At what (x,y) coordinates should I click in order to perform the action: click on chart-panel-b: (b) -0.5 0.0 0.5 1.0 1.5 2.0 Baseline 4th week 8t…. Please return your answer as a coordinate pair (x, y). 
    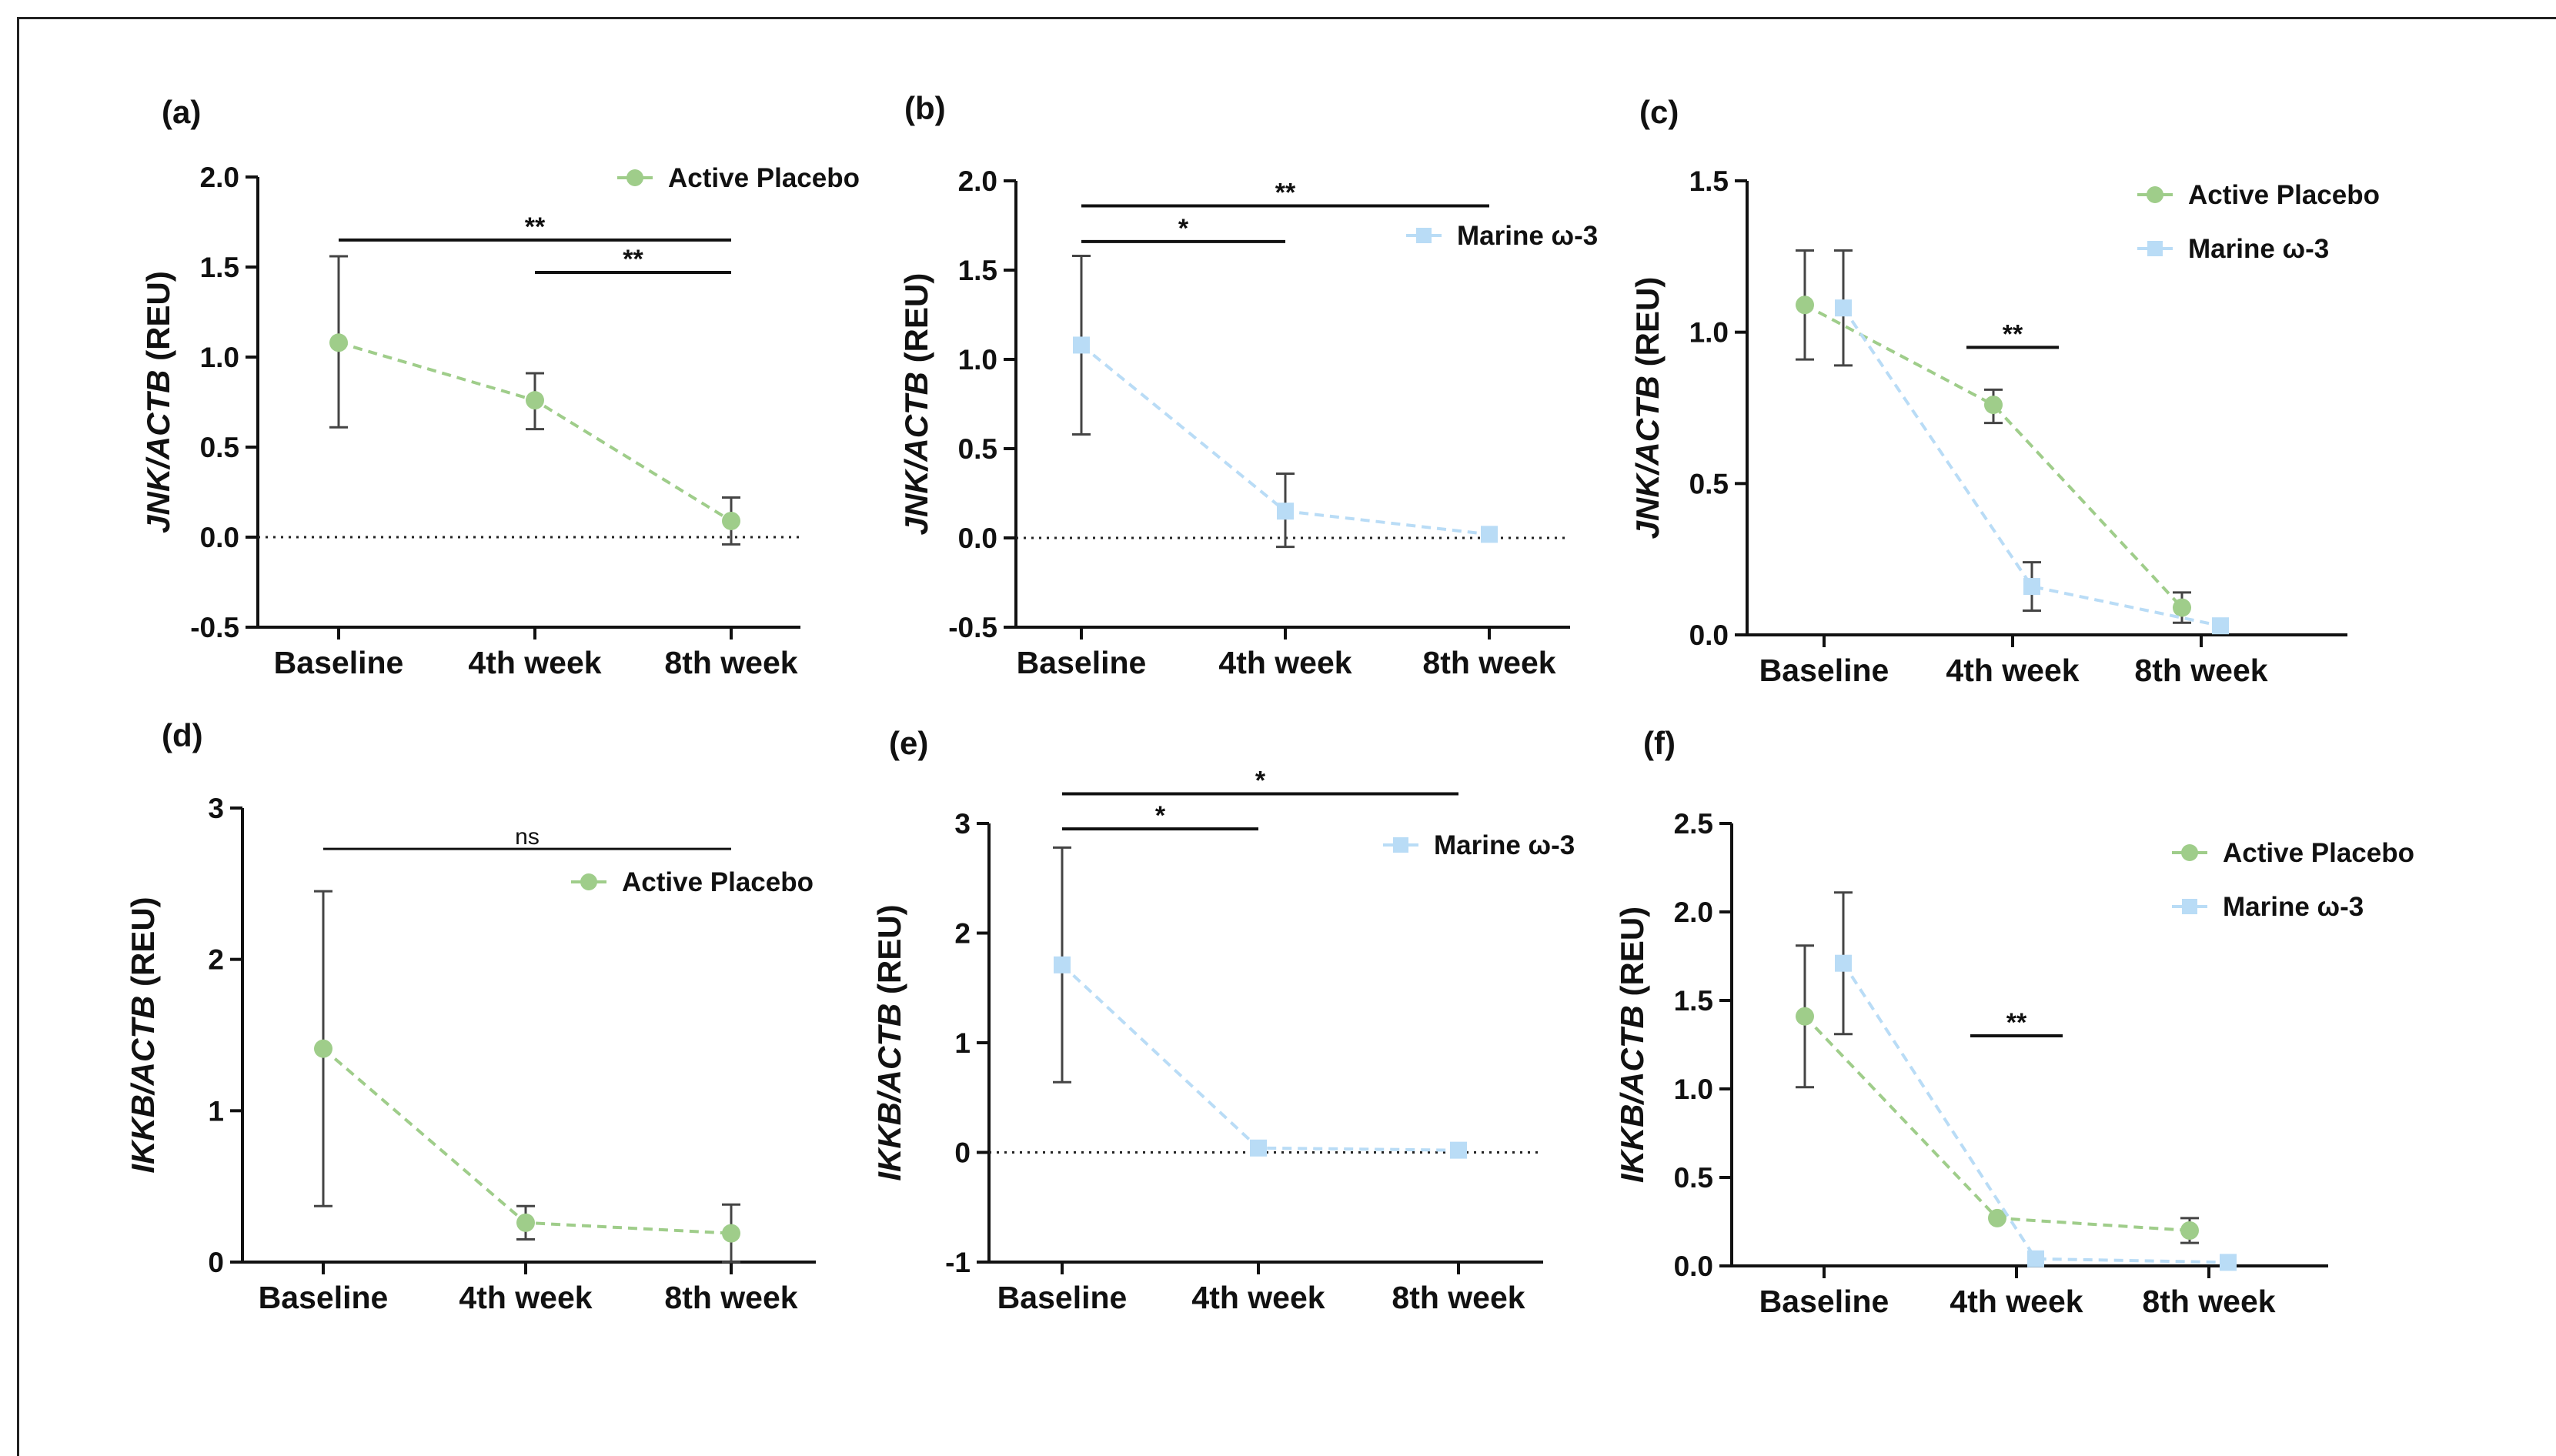
    Looking at the image, I should click on (1248, 385).